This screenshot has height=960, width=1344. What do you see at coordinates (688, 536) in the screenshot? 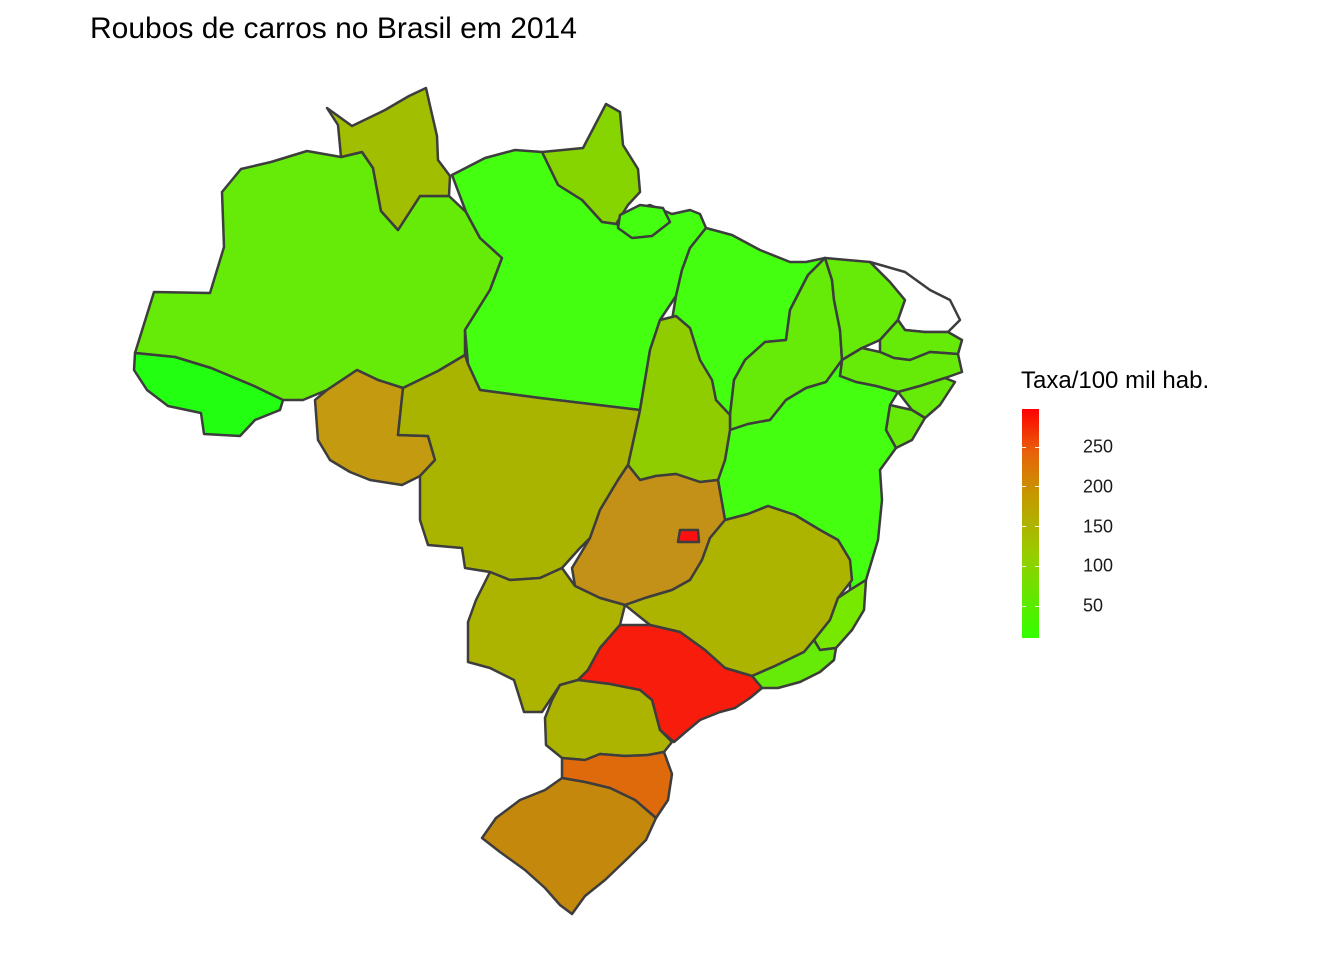
I see `state-DF` at bounding box center [688, 536].